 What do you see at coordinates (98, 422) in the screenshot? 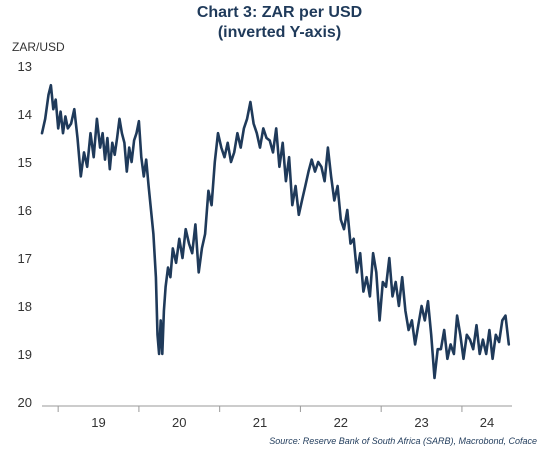
I see `x-tick-label-19: 19` at bounding box center [98, 422].